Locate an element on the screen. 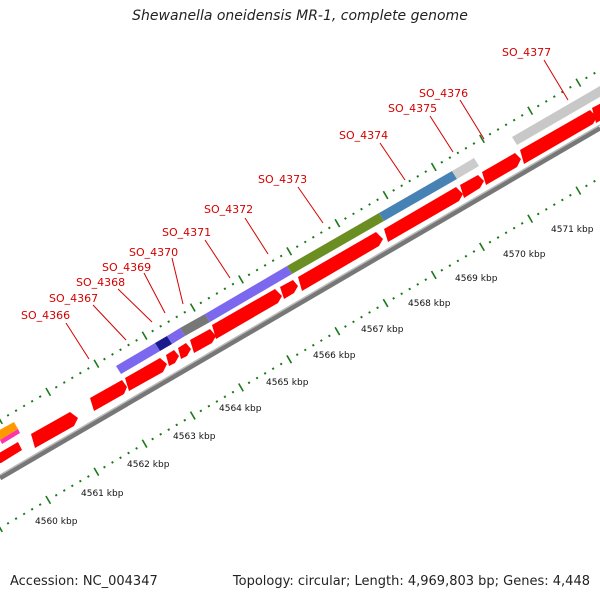 Image resolution: width=600 pixels, height=600 pixels. gene-block-orange is located at coordinates (9, 431).